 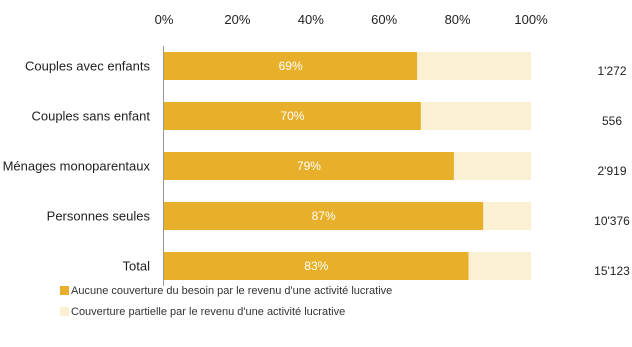 I want to click on x-tick-label: 100%, so click(x=531, y=19).